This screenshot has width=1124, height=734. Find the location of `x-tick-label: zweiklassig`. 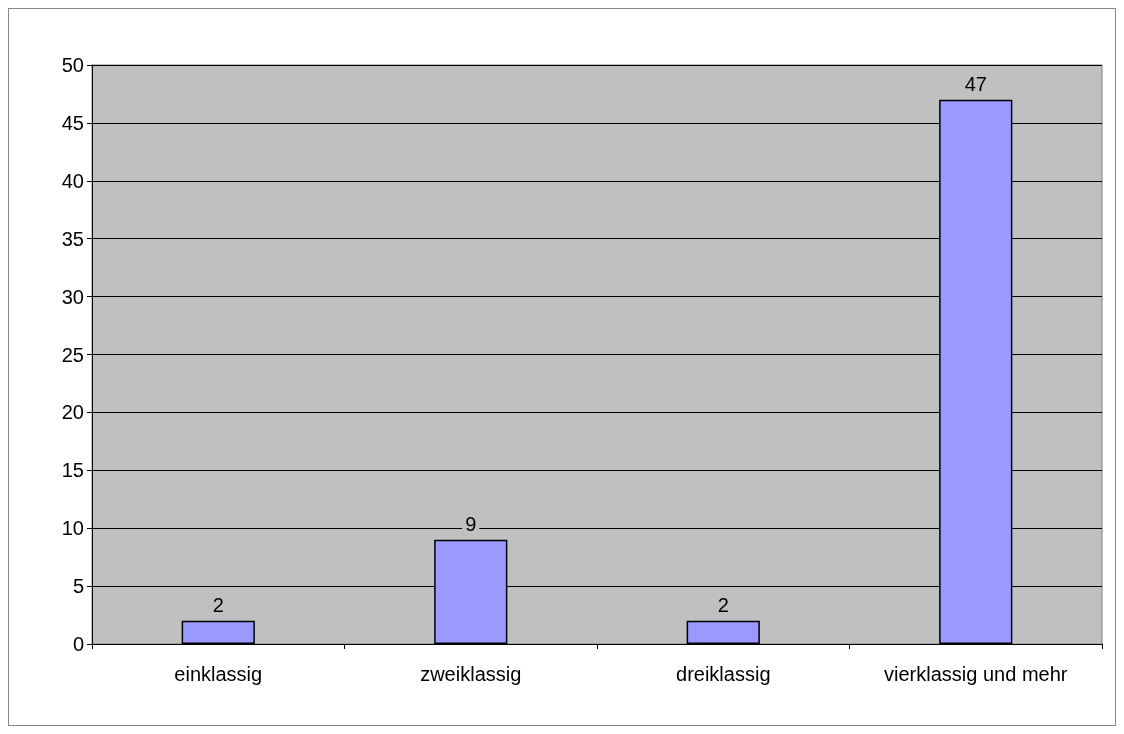

x-tick-label: zweiklassig is located at coordinates (471, 674).